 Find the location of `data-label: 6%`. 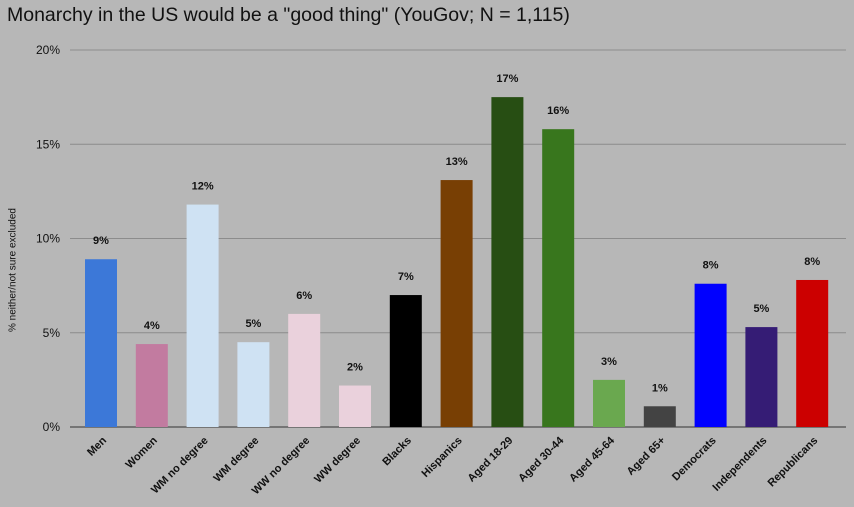

data-label: 6% is located at coordinates (304, 296).